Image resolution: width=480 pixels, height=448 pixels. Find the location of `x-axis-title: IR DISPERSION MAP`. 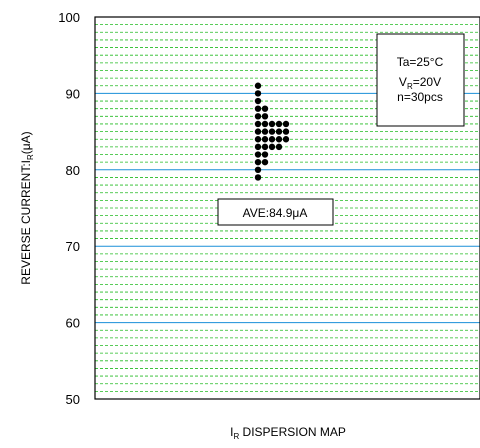

x-axis-title: IR DISPERSION MAP is located at coordinates (288, 433).